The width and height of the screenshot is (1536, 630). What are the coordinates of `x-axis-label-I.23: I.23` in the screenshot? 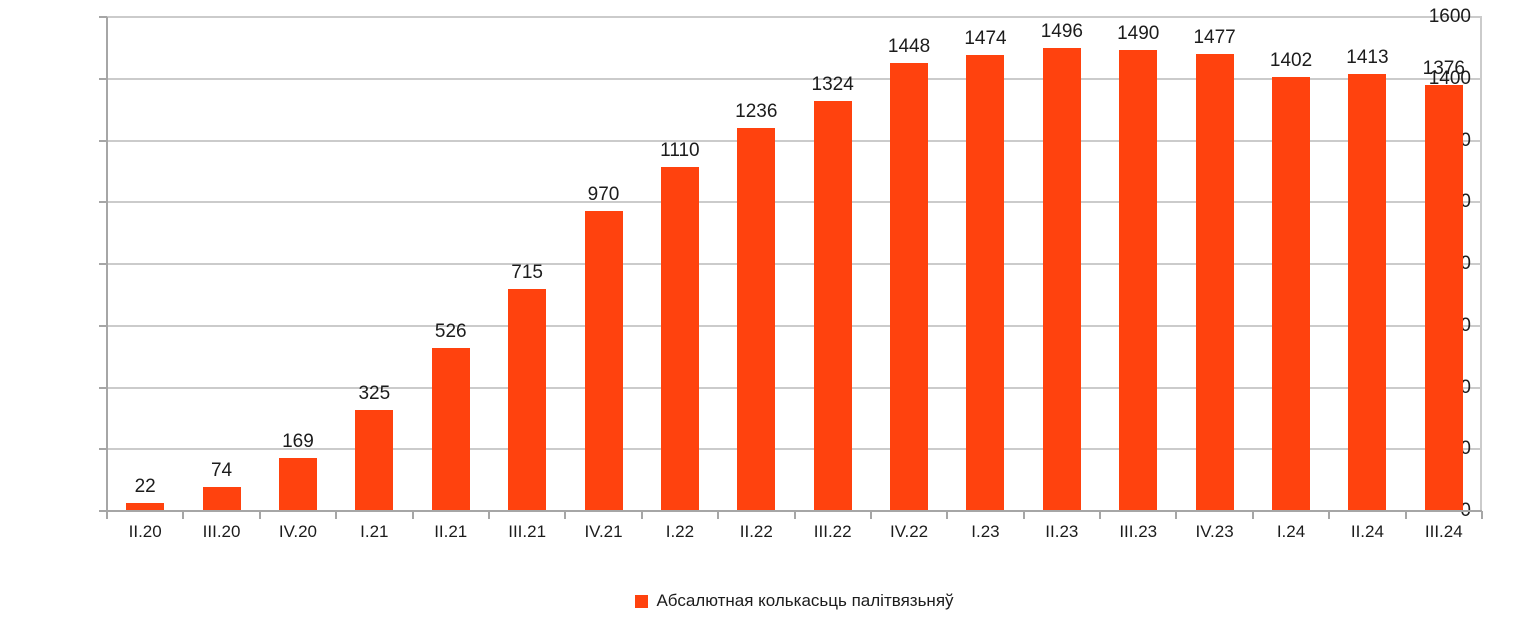 It's located at (985, 531).